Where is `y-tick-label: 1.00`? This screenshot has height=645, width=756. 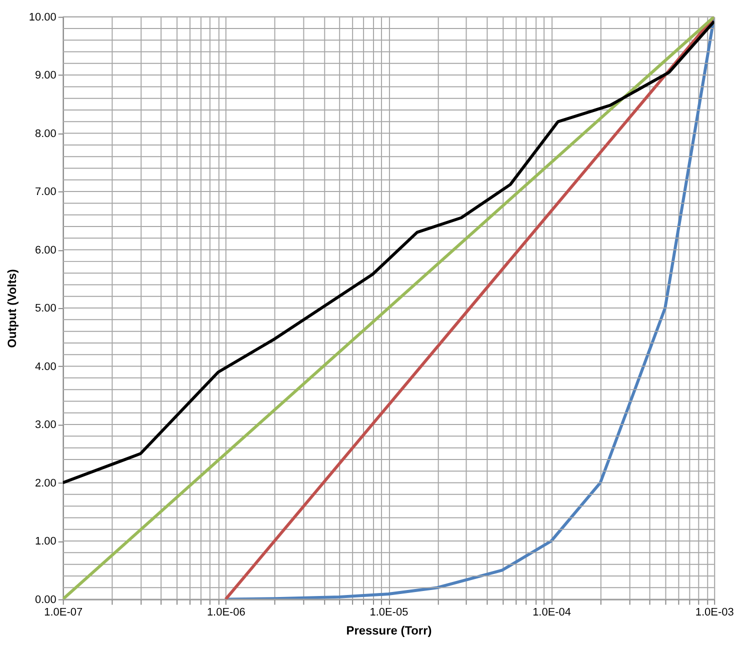
y-tick-label: 1.00 is located at coordinates (45, 542).